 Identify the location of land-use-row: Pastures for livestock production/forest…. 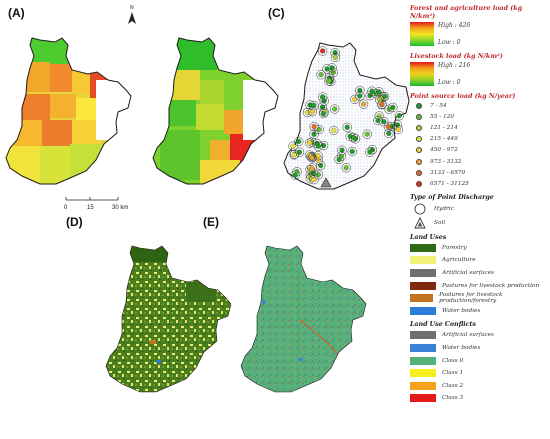
(479, 298).